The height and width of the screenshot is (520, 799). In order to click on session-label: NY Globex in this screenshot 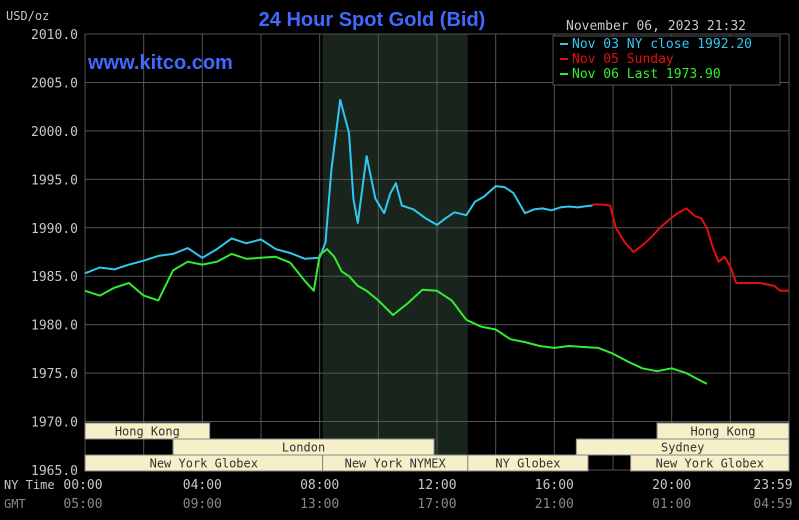, I will do `click(527, 464)`.